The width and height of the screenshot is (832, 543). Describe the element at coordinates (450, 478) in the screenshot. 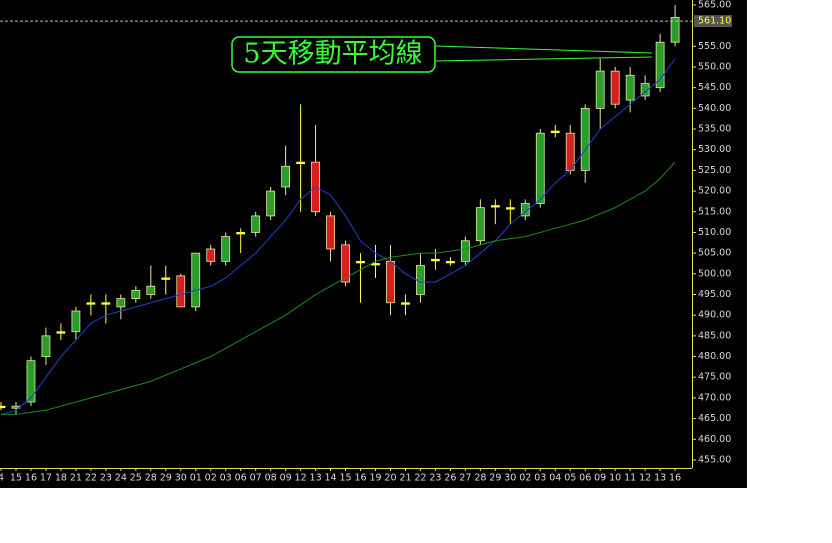

I see `x-tick-label: 26` at that location.